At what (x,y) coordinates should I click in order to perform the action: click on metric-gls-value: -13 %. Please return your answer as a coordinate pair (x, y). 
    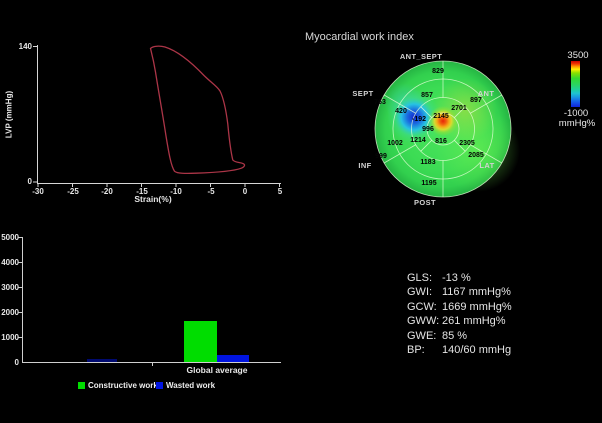
    Looking at the image, I should click on (456, 278).